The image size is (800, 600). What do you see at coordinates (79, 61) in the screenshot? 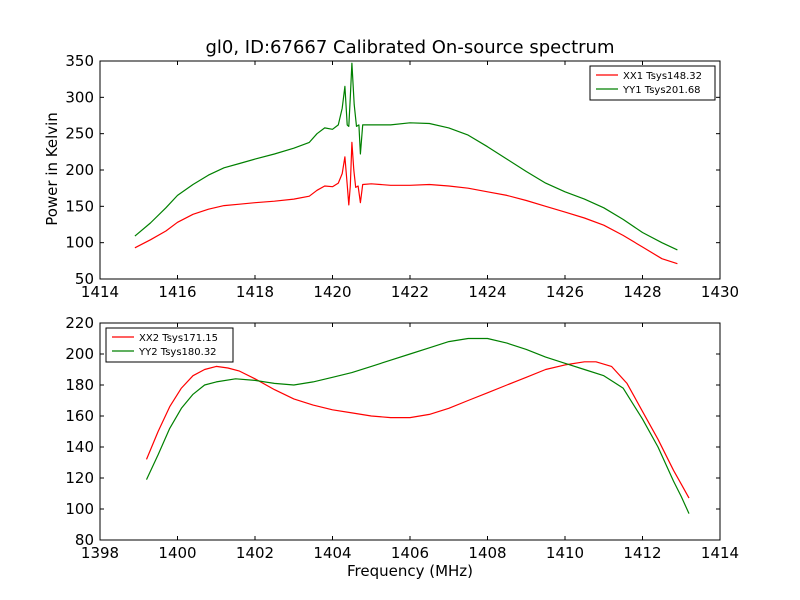
I see `y-tick-label: 350` at bounding box center [79, 61].